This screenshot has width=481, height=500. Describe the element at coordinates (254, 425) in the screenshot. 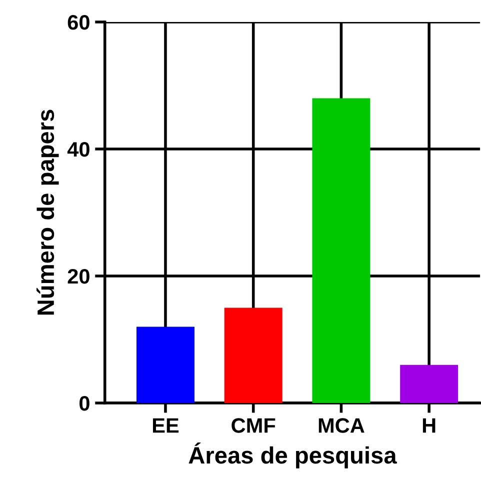

I see `x-tick-label: CMF` at that location.